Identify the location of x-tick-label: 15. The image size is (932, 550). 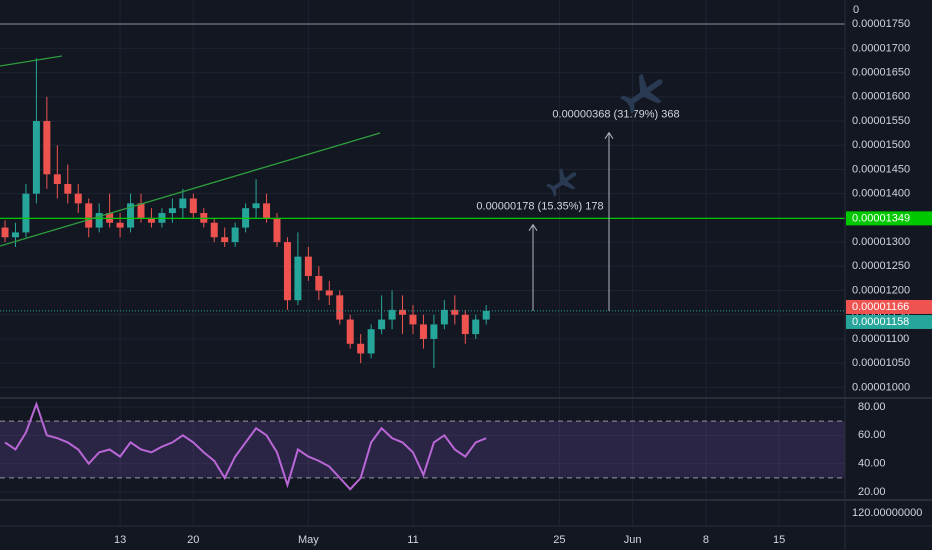
(779, 540).